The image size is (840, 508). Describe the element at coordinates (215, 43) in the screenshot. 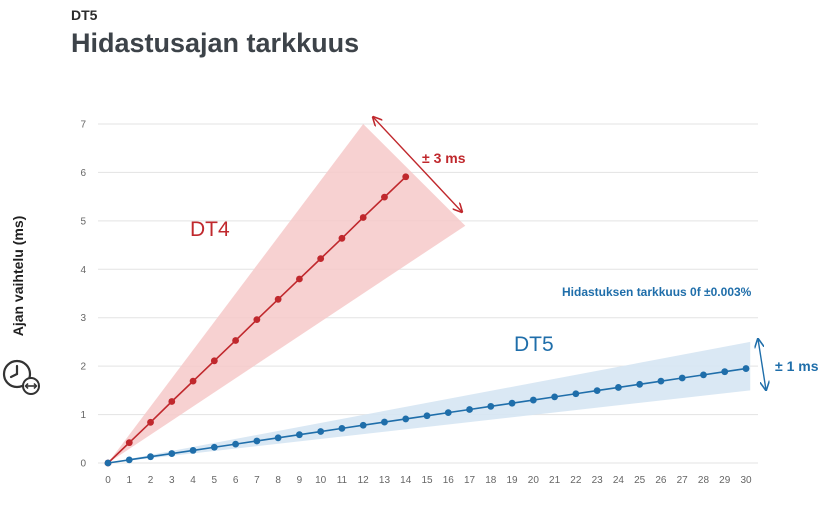

I see `page-title: Hidastusajan tarkkuus` at that location.